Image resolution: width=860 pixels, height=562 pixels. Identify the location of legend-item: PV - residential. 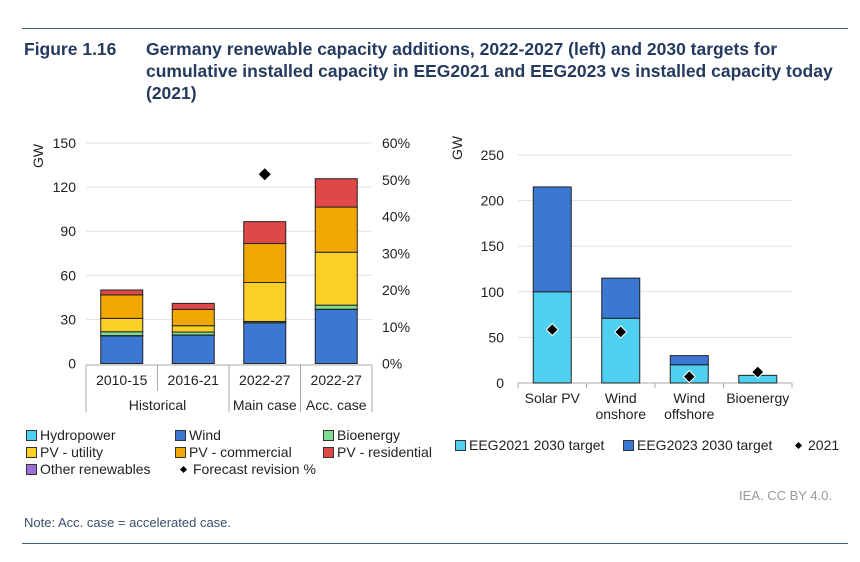
(377, 452).